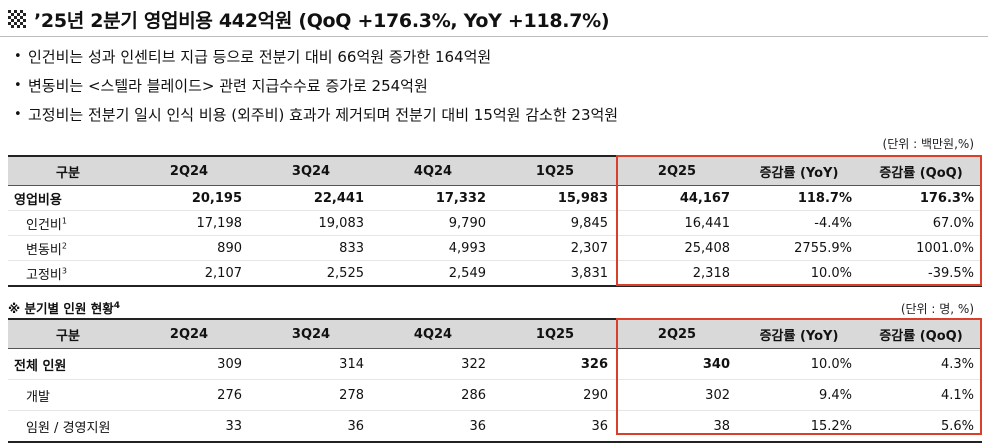  I want to click on table-row: 임원 / 경영지원 33 36 36 36 38 15.2% 5.6%, so click(495, 426).